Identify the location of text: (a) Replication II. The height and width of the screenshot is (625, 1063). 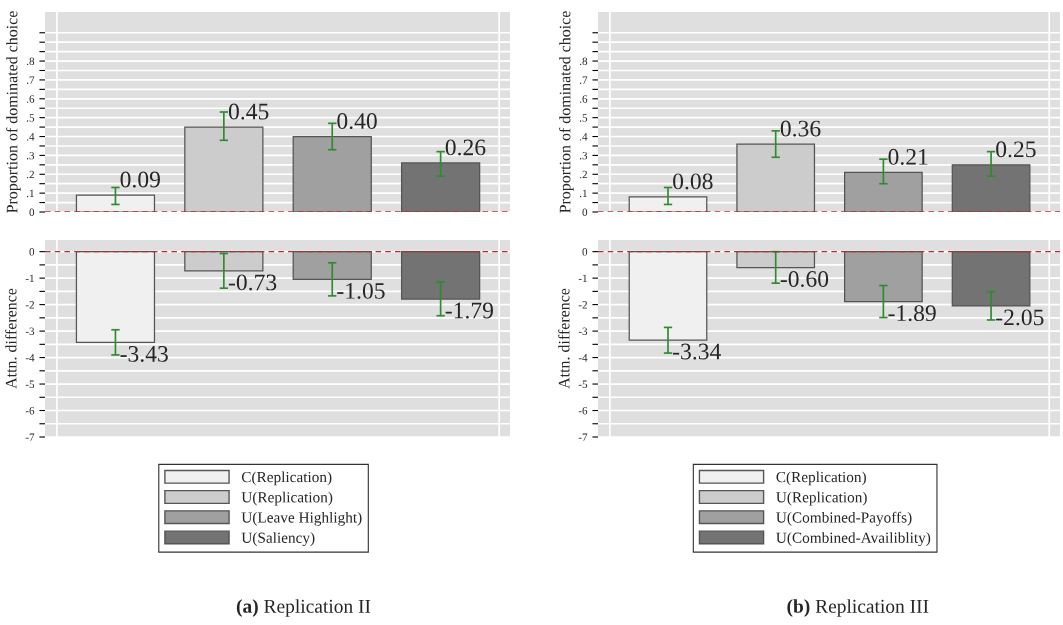
(303, 608).